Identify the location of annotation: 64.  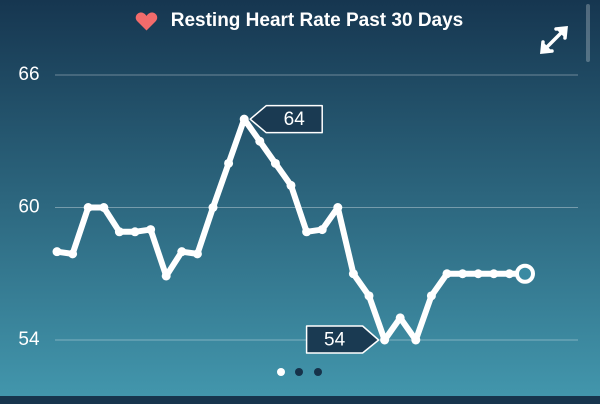
(286, 119).